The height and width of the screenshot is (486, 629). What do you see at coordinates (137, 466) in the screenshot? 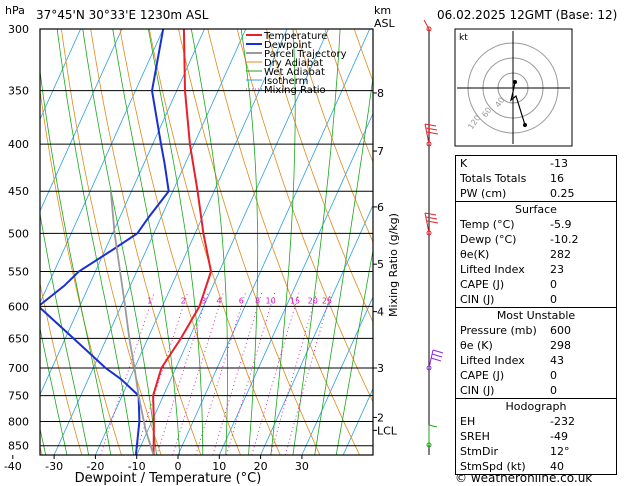
I see `x-tick-label: -10` at bounding box center [137, 466].